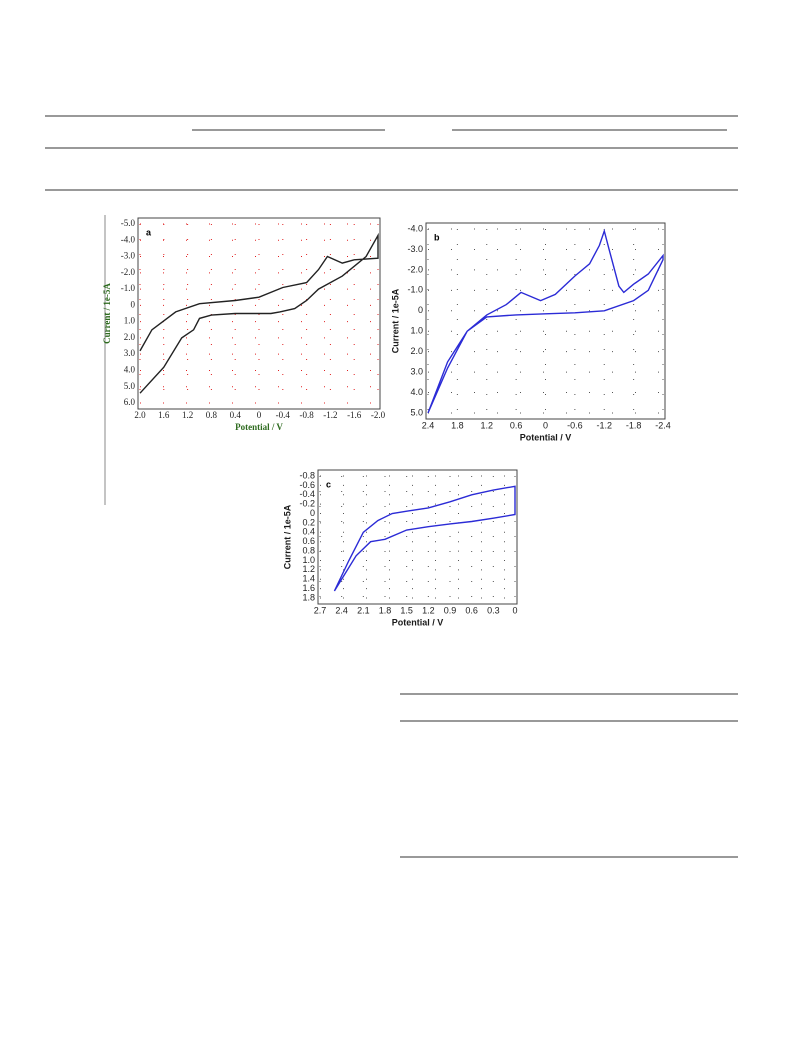 This screenshot has width=793, height=1057. What do you see at coordinates (283, 415) in the screenshot?
I see `x-tick-label: -0.4` at bounding box center [283, 415].